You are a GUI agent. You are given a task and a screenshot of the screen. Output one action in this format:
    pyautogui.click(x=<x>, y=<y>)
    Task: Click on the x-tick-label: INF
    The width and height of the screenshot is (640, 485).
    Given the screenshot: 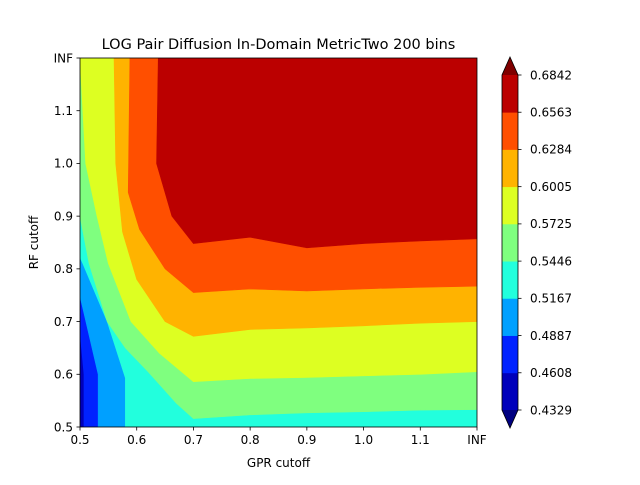 What is the action you would take?
    pyautogui.click(x=477, y=440)
    